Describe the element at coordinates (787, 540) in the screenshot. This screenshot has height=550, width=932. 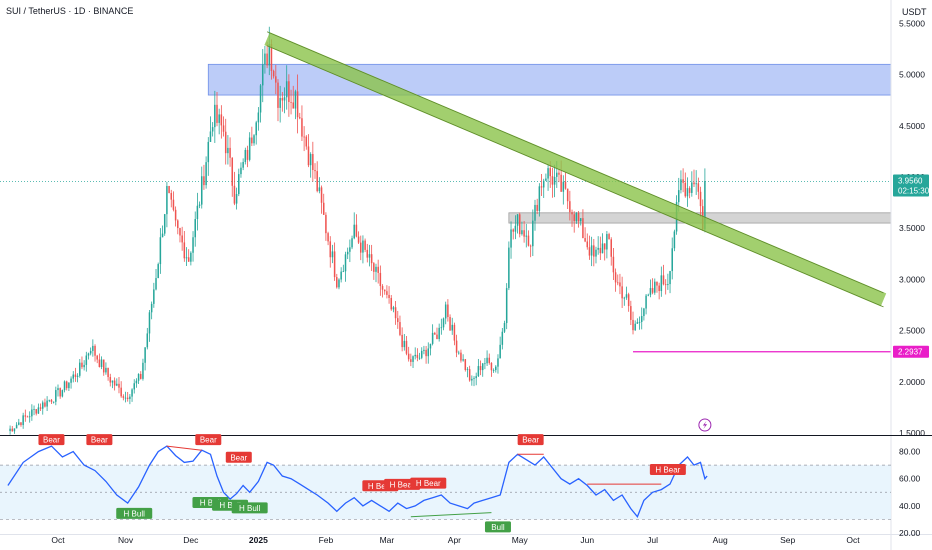
I see `time-tick-label: Sep` at that location.